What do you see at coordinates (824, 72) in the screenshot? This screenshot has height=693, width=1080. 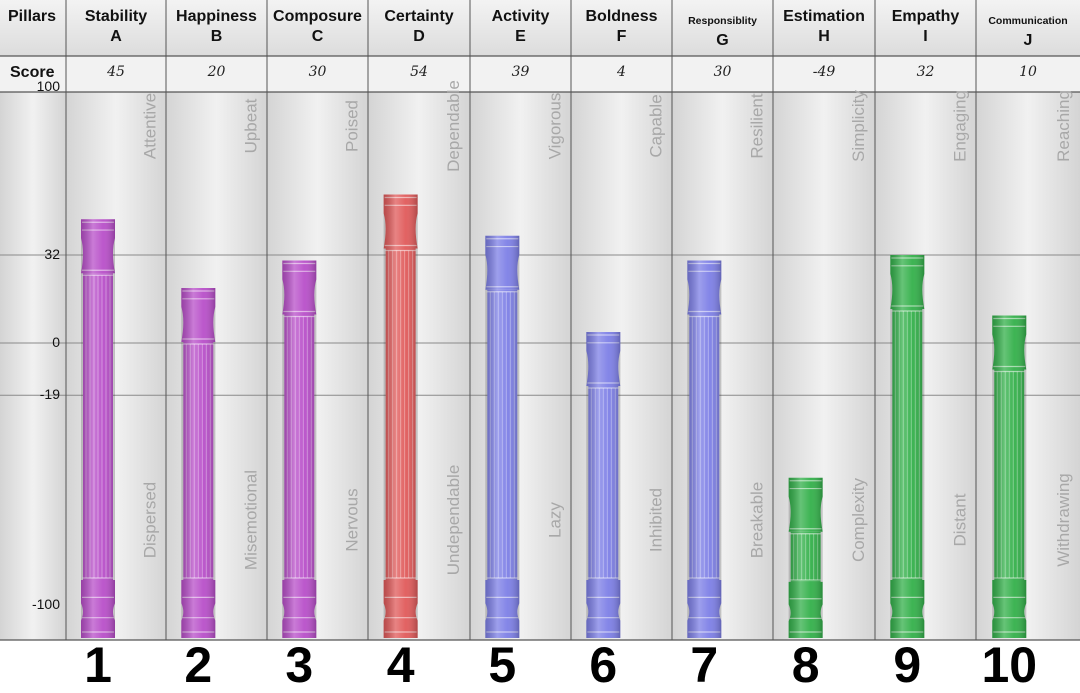 I see `score-value: -49` at bounding box center [824, 72].